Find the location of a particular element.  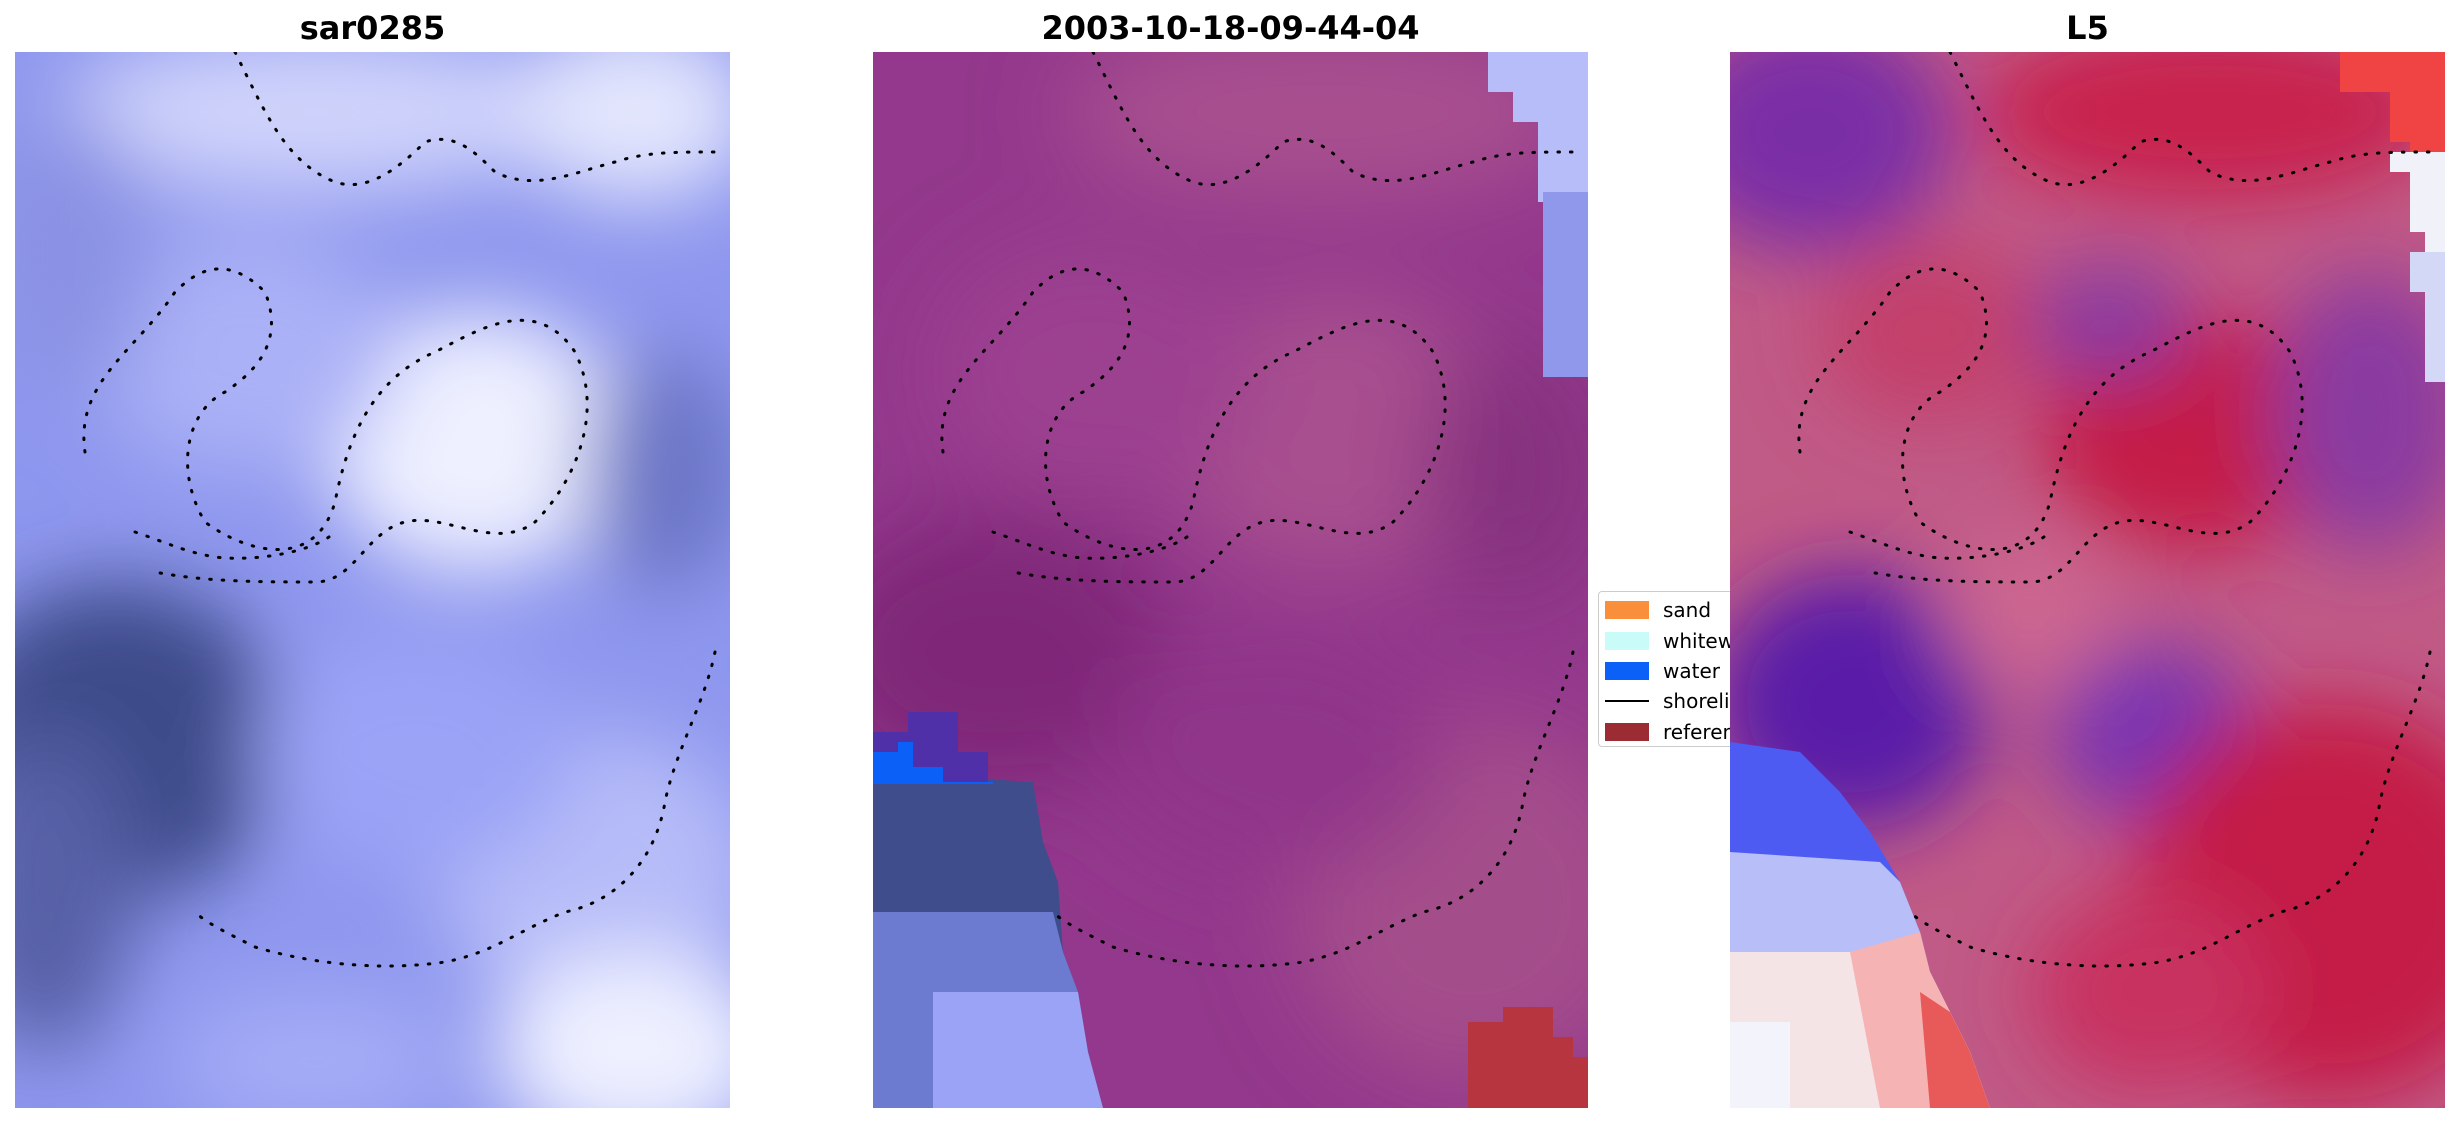

legend-item-whitewater: whitewater is located at coordinates (1671, 640).